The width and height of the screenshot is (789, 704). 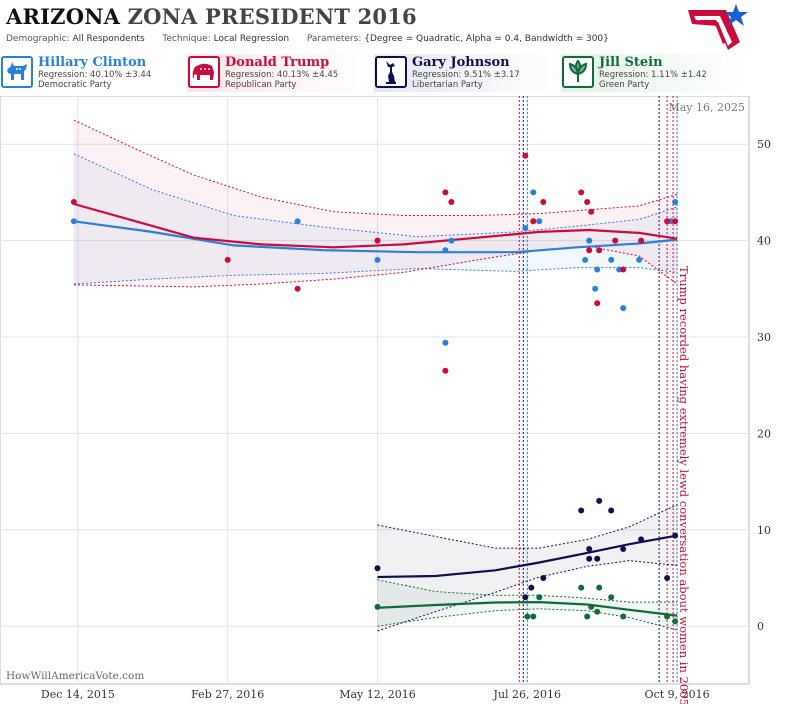 I want to click on candidate-regression: Regression: 40.13% ±4.45, so click(x=282, y=75).